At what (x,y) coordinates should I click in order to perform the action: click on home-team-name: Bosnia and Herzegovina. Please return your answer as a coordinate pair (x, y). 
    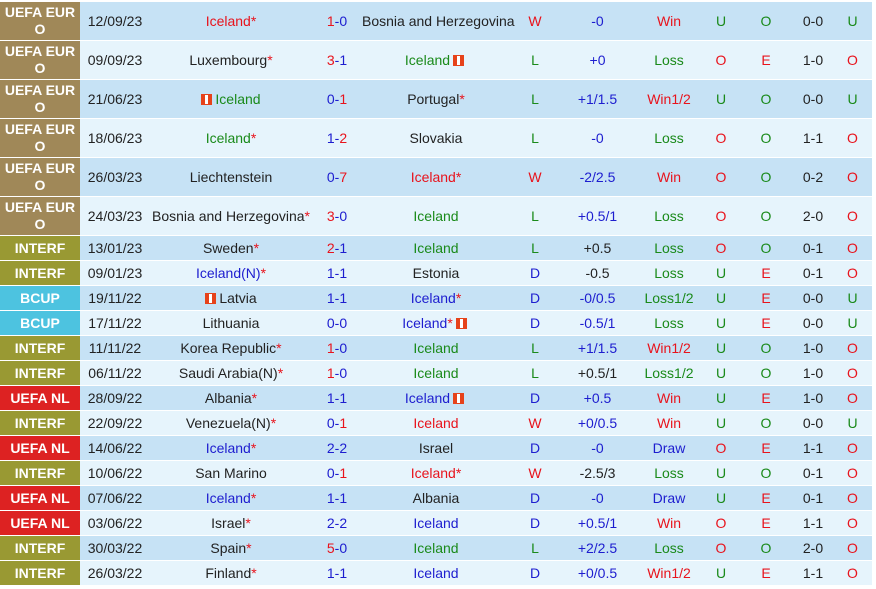
    Looking at the image, I should click on (228, 216).